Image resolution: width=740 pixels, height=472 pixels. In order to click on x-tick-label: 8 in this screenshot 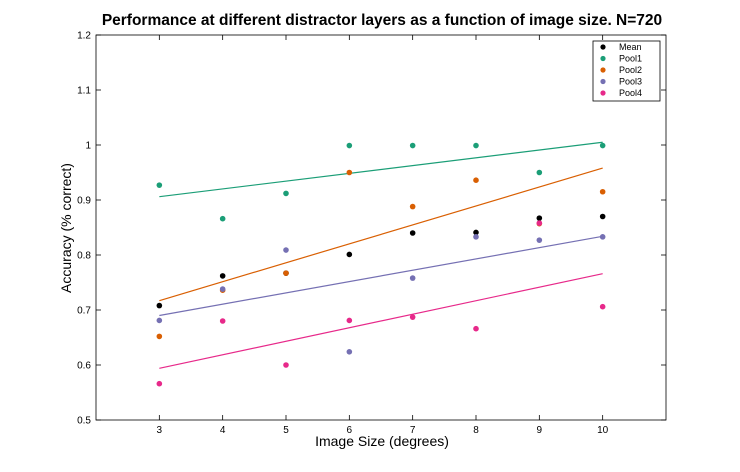, I will do `click(476, 430)`.